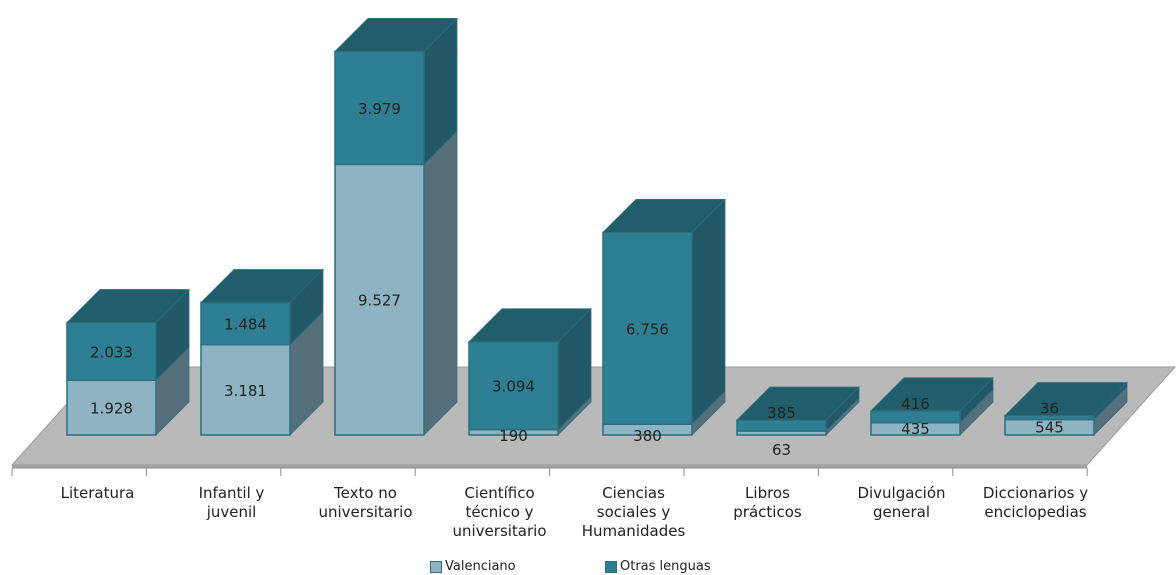 This screenshot has width=1176, height=575. Describe the element at coordinates (1066, 399) in the screenshot. I see `bar-top-diccionarios-y-enciclopedias` at that location.